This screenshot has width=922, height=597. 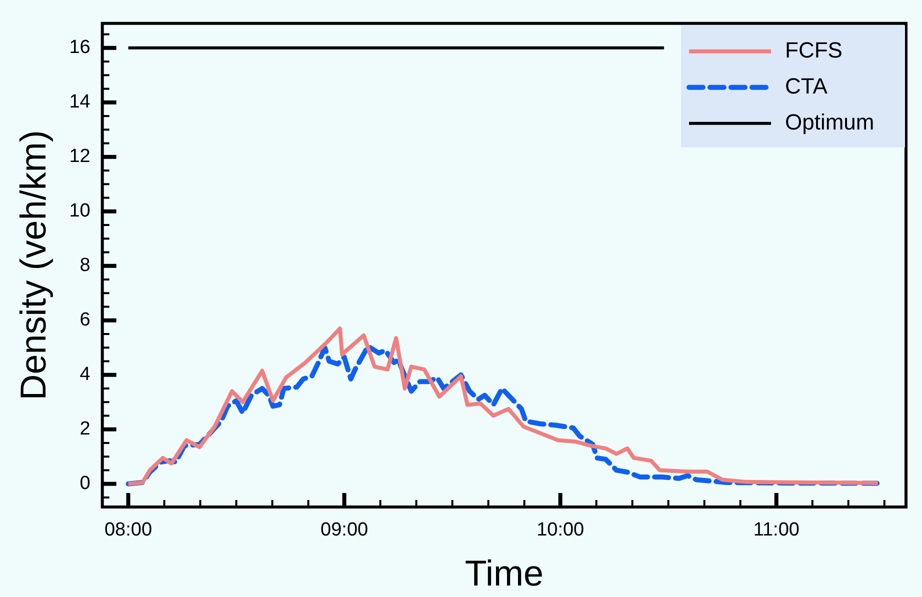 I want to click on y-tick-label: 10, so click(x=79, y=211).